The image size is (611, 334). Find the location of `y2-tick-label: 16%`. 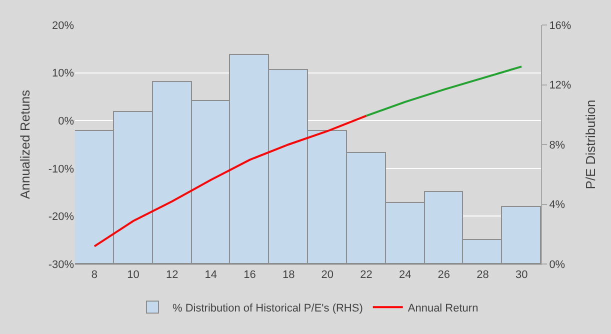

y2-tick-label: 16% is located at coordinates (560, 26).